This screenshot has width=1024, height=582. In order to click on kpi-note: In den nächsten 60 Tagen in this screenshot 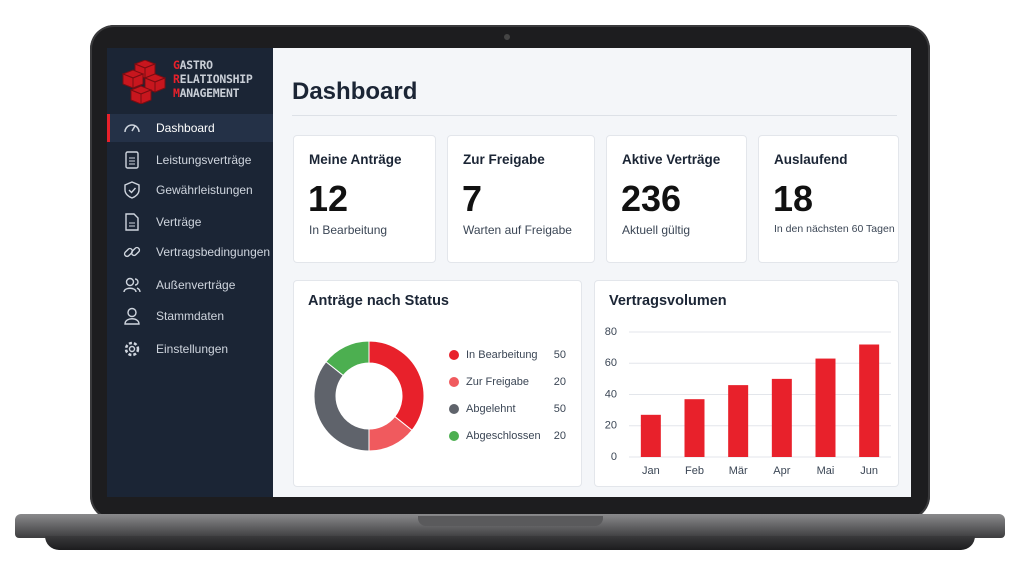, I will do `click(834, 229)`.